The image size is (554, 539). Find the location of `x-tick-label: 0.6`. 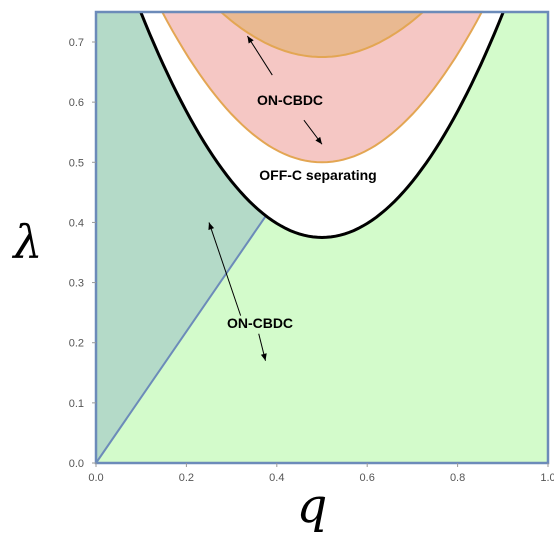

x-tick-label: 0.6 is located at coordinates (367, 478).